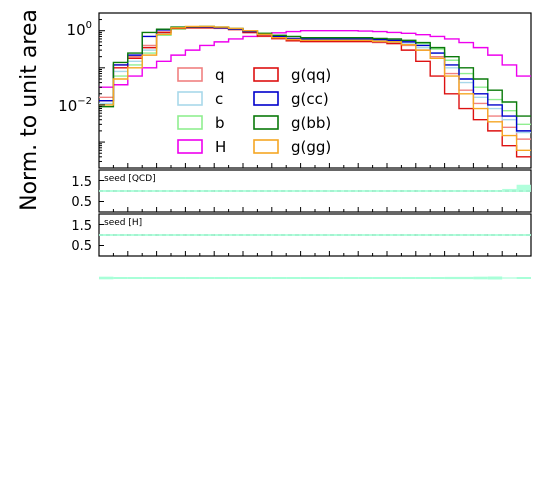 The width and height of the screenshot is (540, 500). I want to click on legend-label-g(cc): g(cc), so click(310, 99).